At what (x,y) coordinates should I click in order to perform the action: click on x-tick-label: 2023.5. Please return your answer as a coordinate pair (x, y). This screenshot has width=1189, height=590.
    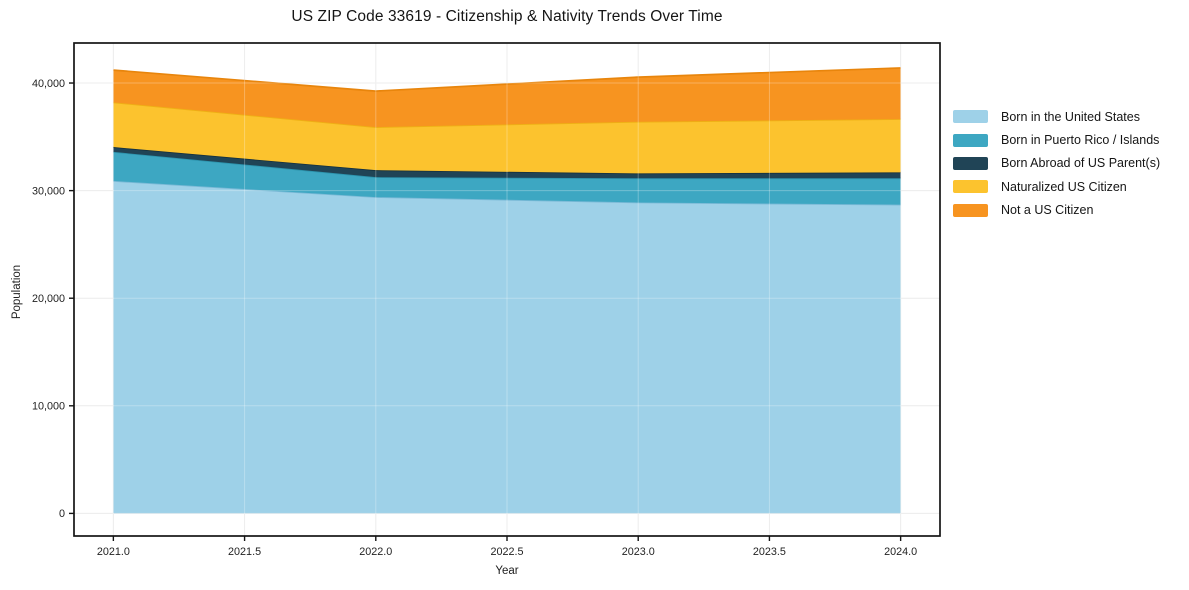
    Looking at the image, I should click on (769, 552).